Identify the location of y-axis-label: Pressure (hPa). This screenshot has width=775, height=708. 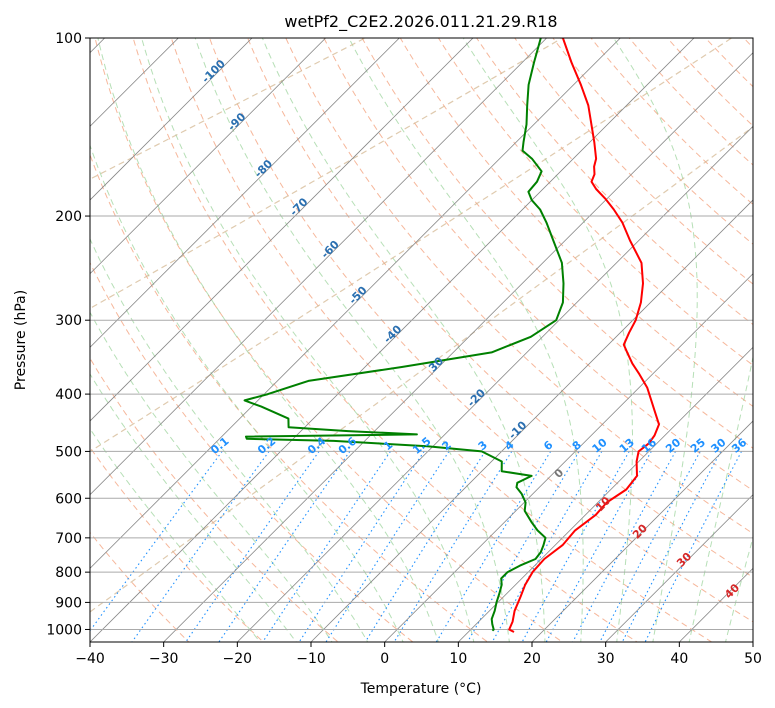
(21, 340).